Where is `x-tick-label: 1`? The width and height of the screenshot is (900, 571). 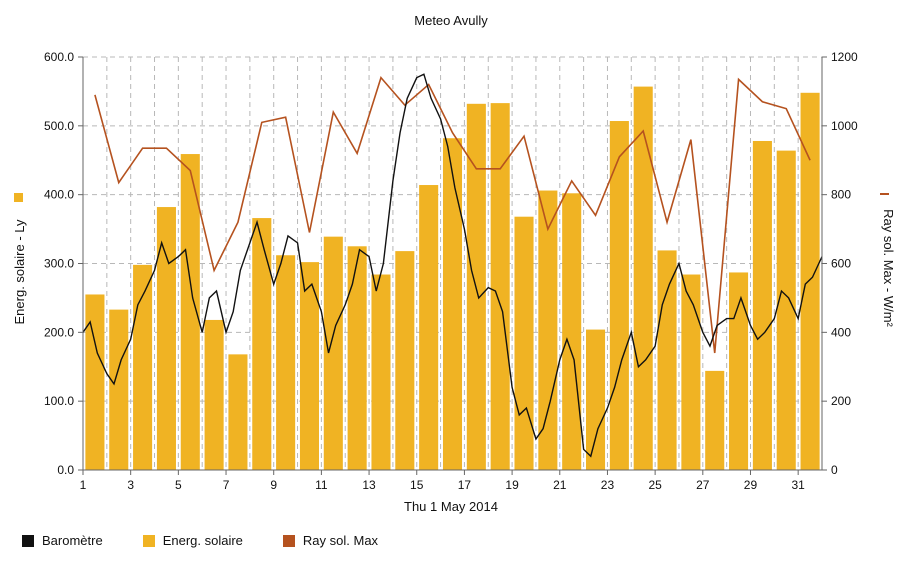 x-tick-label: 1 is located at coordinates (83, 485).